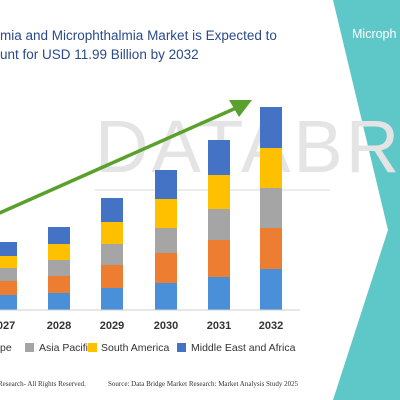  Describe the element at coordinates (112, 254) in the screenshot. I see `bar-segment-2029-s2` at that location.